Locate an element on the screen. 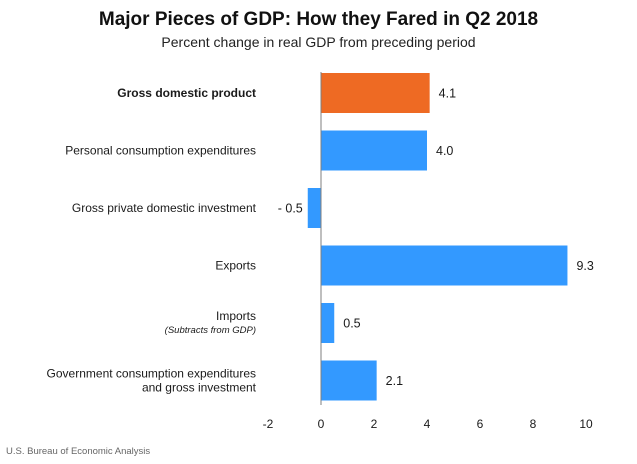 This screenshot has width=637, height=464. category-label-3: Exports is located at coordinates (235, 266).